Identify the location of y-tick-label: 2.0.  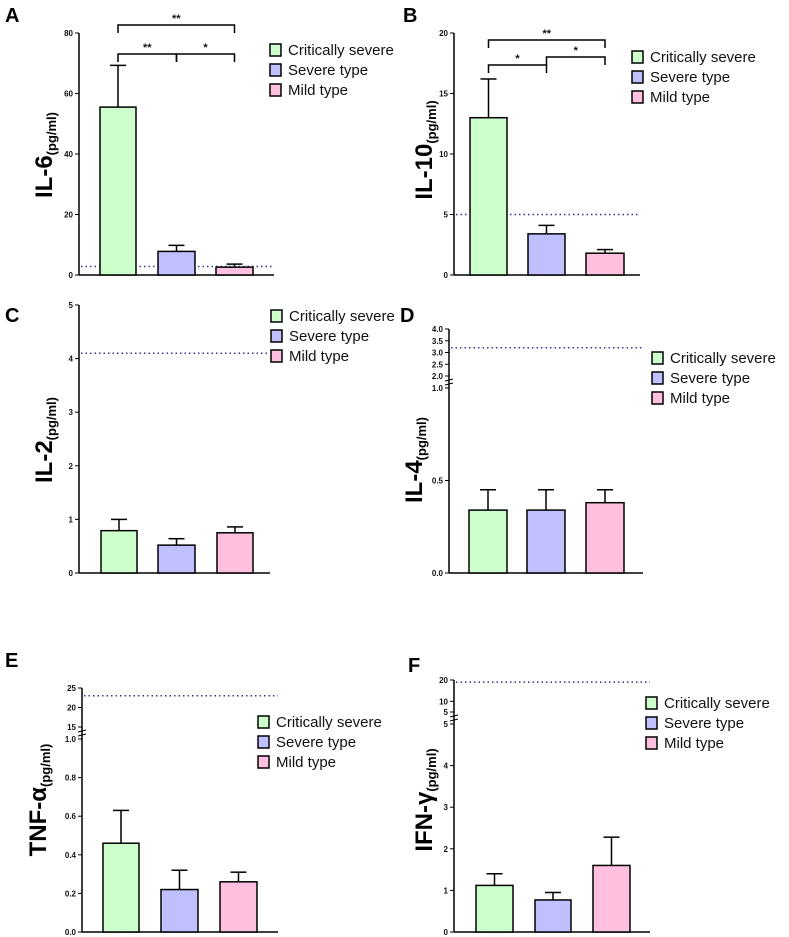
(438, 376).